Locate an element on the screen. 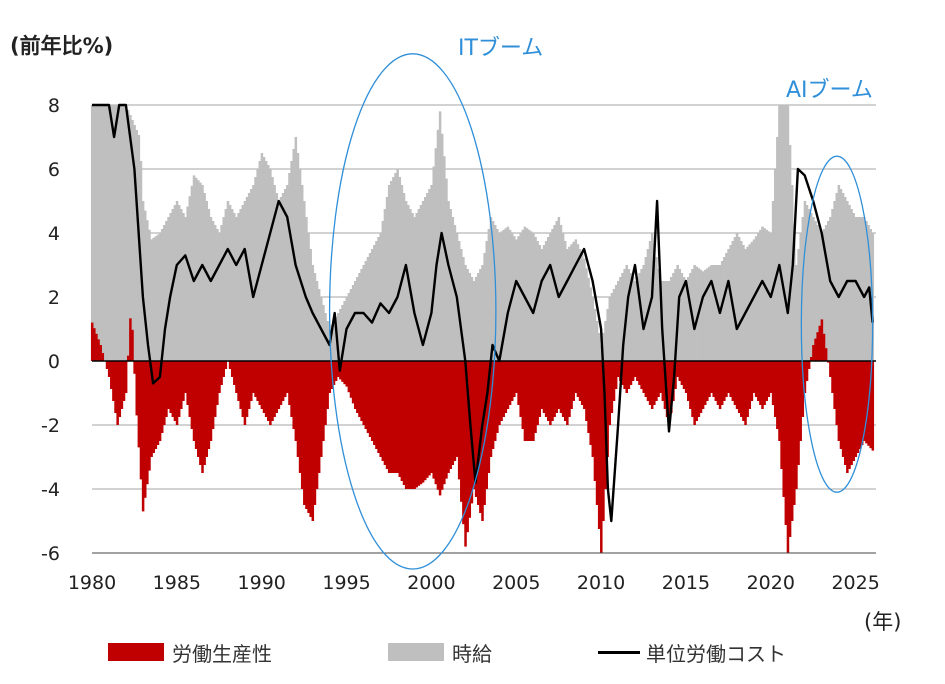 Image resolution: width=945 pixels, height=684 pixels. legend-label-hourly-wage: 時給 is located at coordinates (472, 653).